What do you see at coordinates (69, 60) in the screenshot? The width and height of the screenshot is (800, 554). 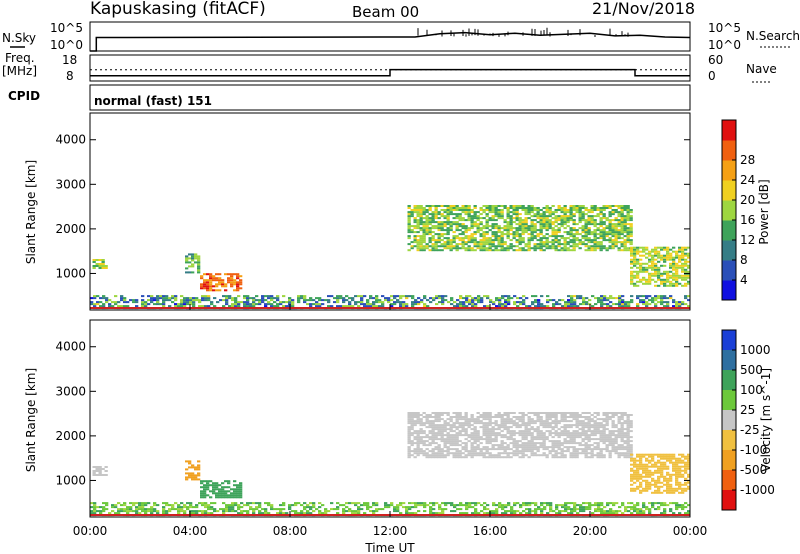 I see `freq-left-tick-top: 18` at bounding box center [69, 60].